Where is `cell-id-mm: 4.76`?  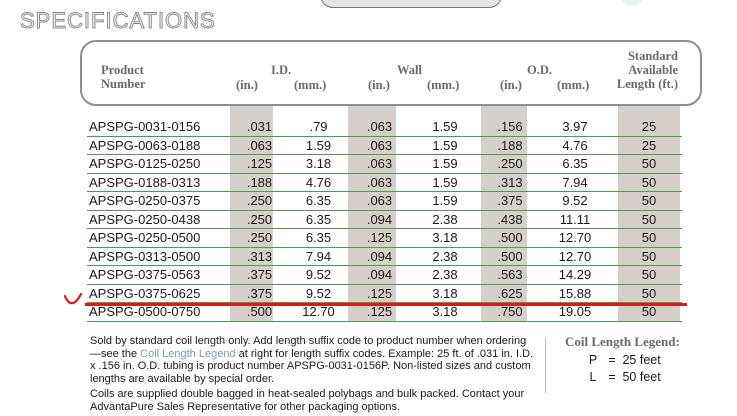 cell-id-mm: 4.76 is located at coordinates (318, 182).